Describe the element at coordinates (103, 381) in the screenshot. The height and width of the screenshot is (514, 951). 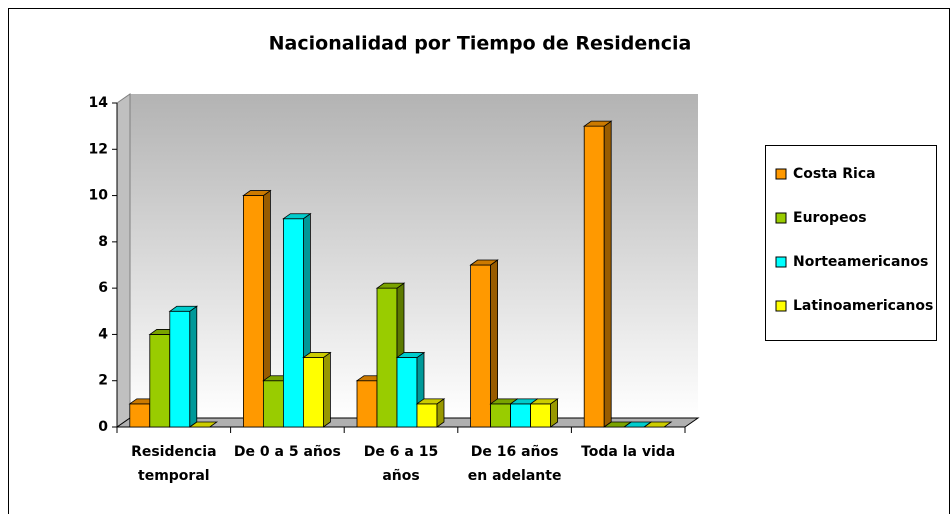
I see `y-tick-label: 2` at that location.